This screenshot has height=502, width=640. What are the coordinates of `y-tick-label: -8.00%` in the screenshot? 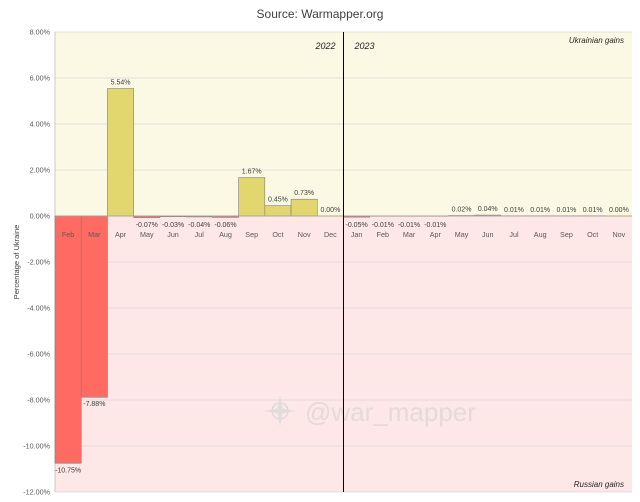 It's located at (38, 400).